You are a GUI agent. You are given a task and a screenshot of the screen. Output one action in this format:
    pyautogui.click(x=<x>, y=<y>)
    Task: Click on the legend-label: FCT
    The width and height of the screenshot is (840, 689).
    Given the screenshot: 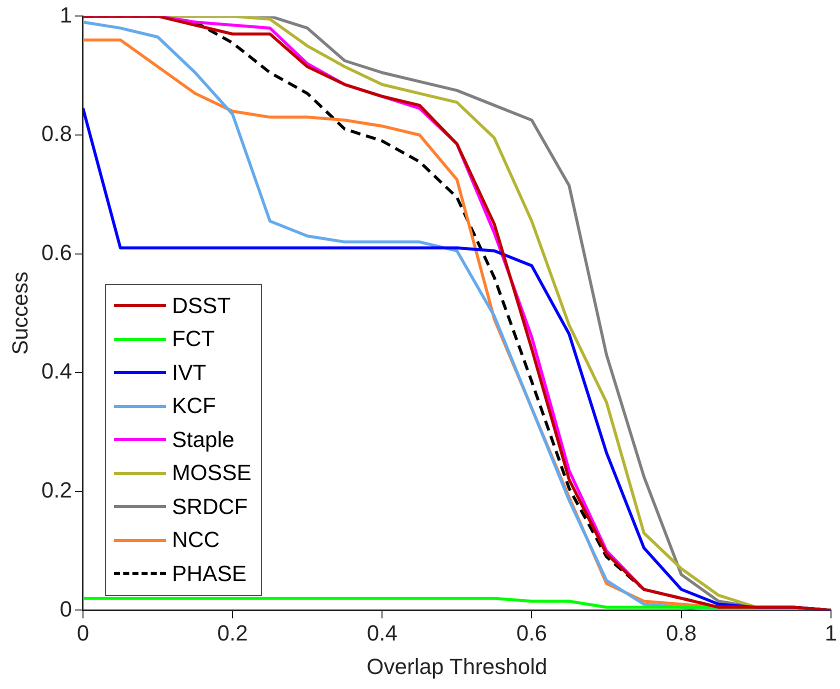 What is the action you would take?
    pyautogui.click(x=193, y=339)
    